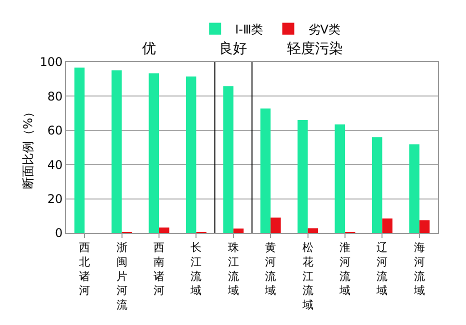  What do you see at coordinates (84, 269) in the screenshot?
I see `x-tick-label: 西北诸河` at bounding box center [84, 269].